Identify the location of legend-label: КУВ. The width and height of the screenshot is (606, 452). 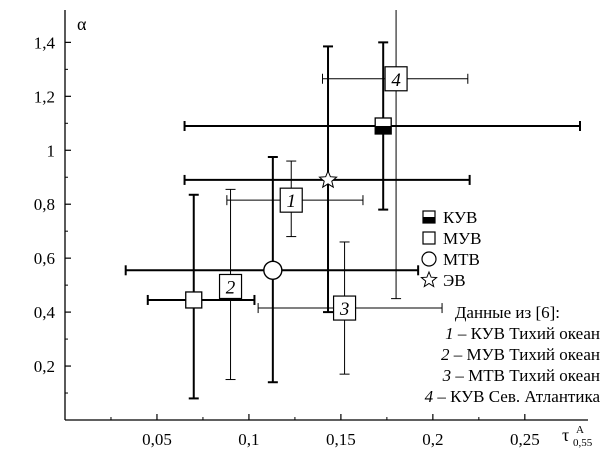
(460, 217).